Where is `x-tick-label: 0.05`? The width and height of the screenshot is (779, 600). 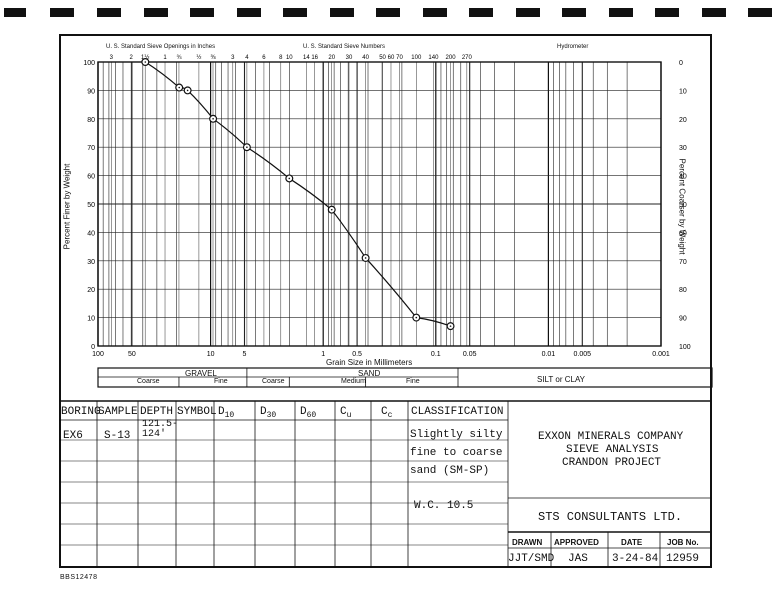
x-tick-label: 0.05 is located at coordinates (470, 354).